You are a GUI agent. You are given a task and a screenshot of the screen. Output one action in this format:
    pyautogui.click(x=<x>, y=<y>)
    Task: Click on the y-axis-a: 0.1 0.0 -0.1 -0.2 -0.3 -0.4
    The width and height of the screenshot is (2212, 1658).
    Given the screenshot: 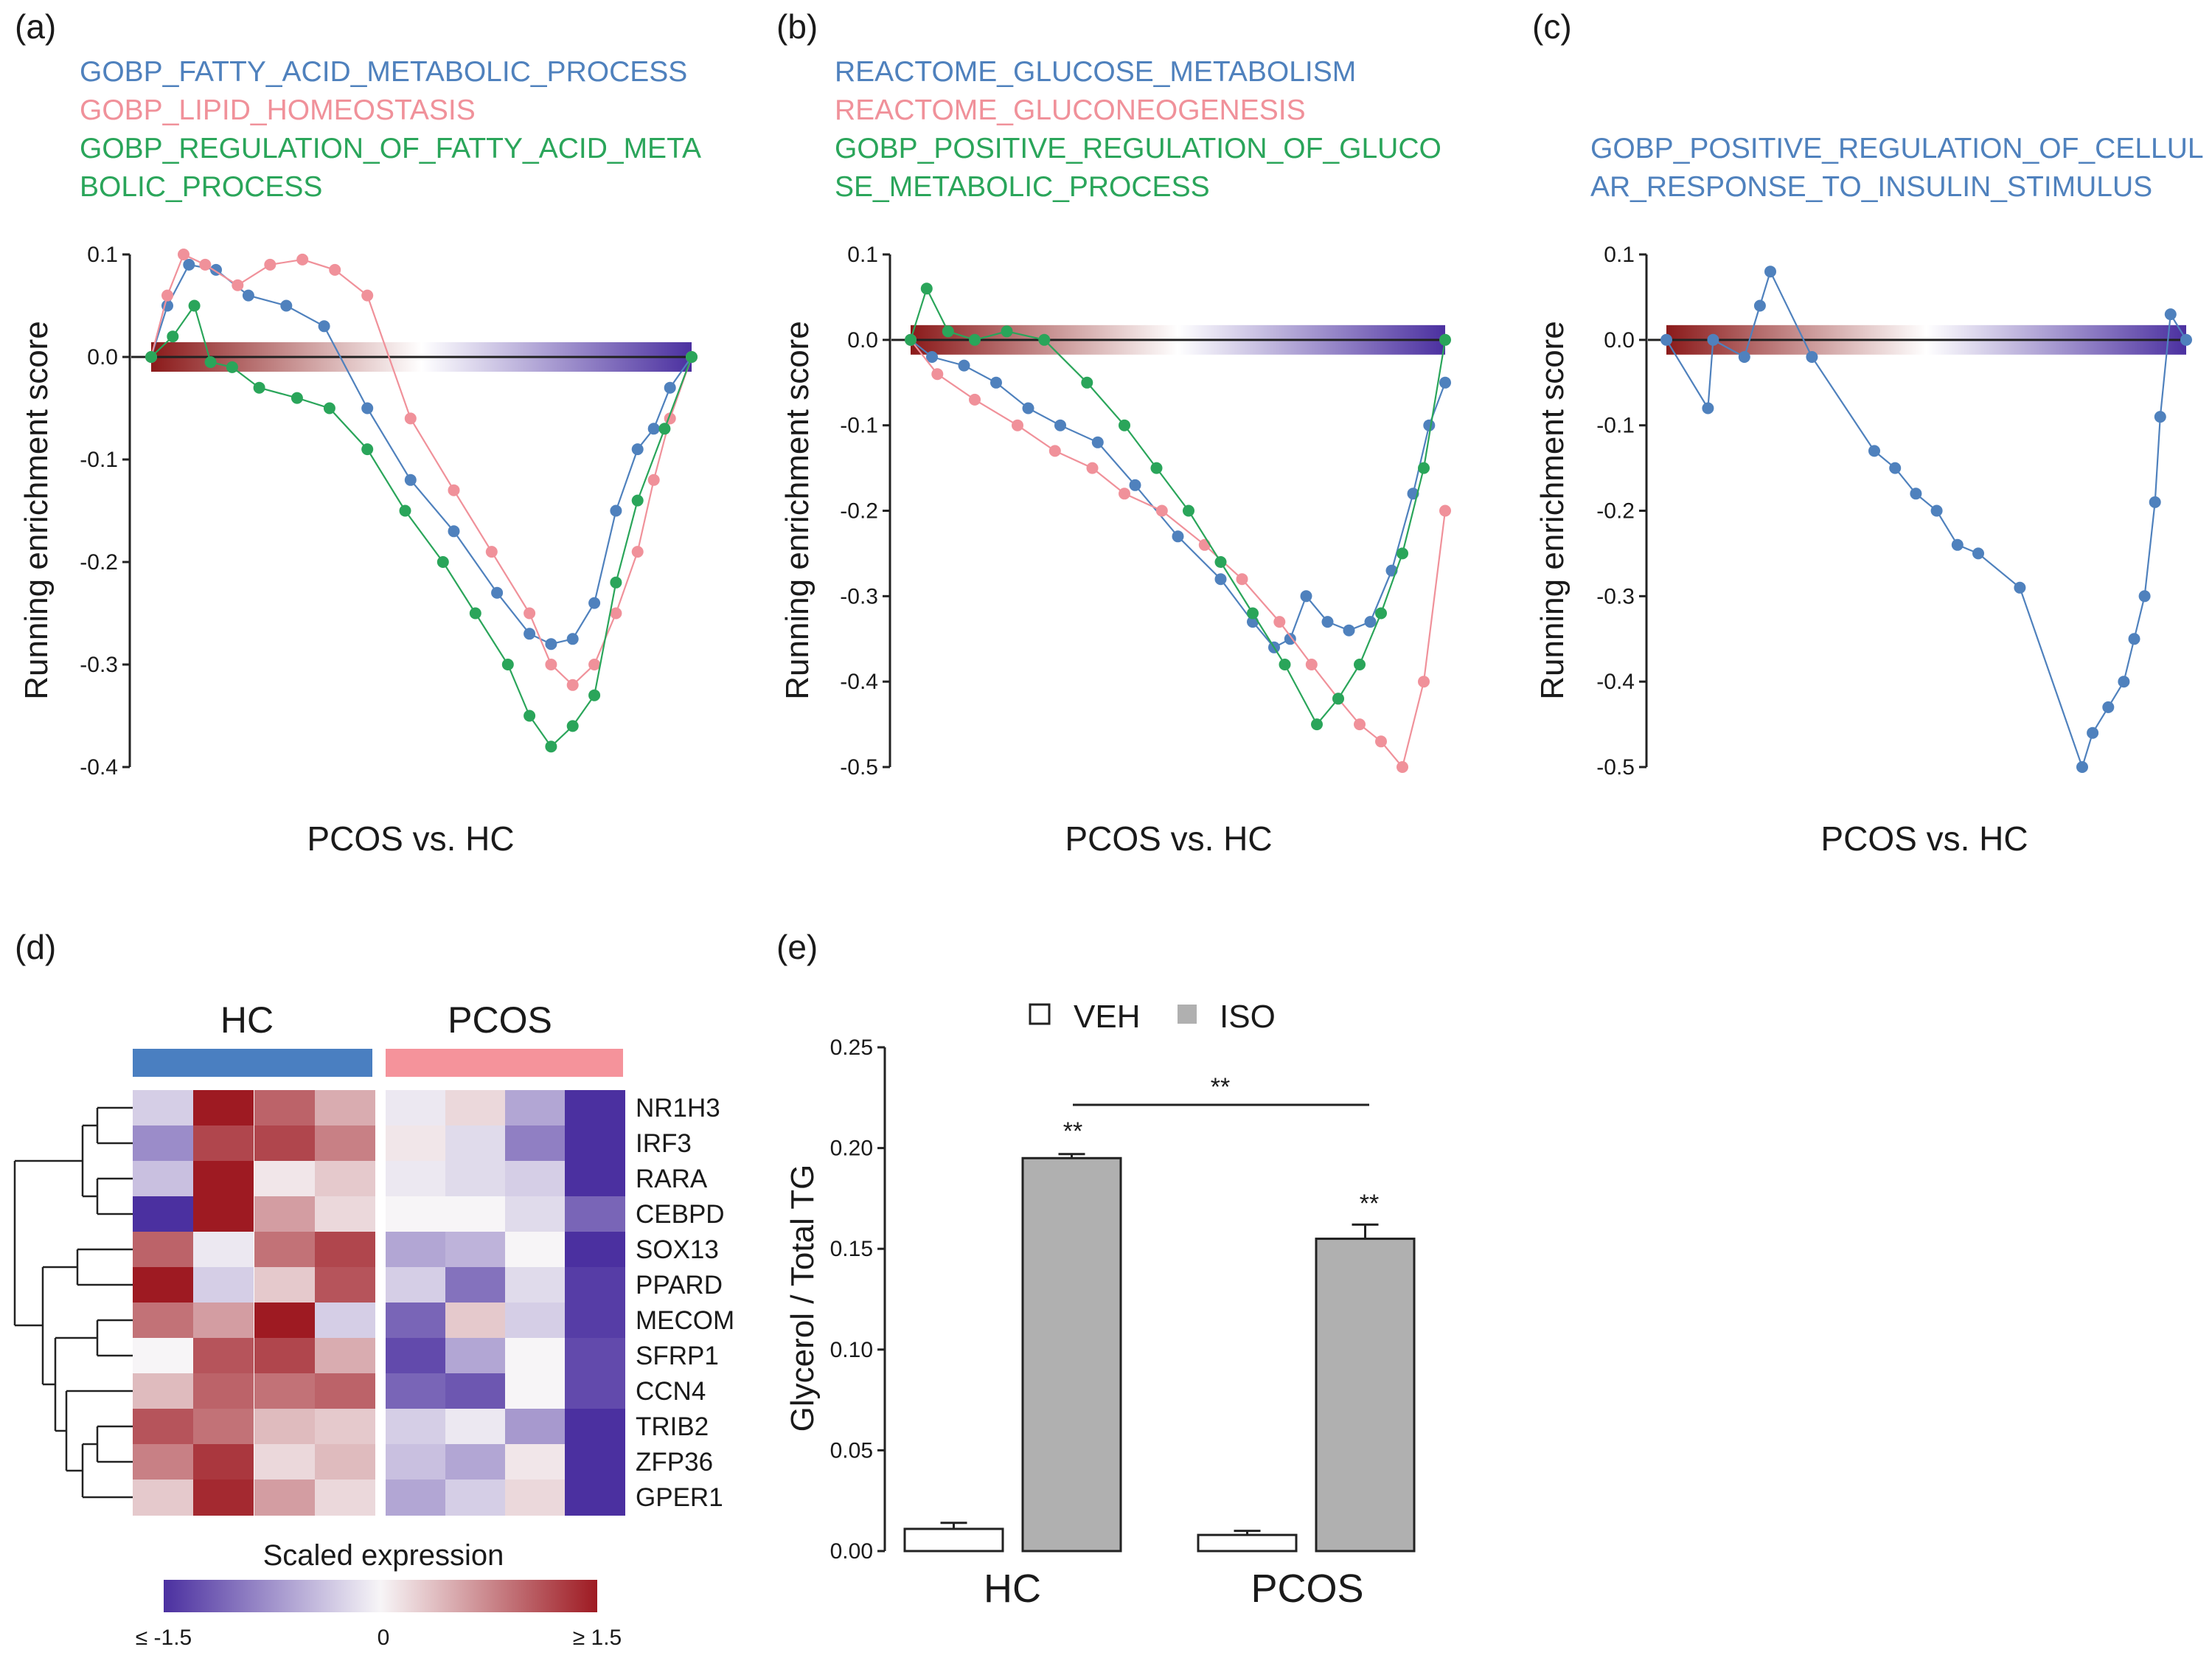 What is the action you would take?
    pyautogui.click(x=105, y=512)
    